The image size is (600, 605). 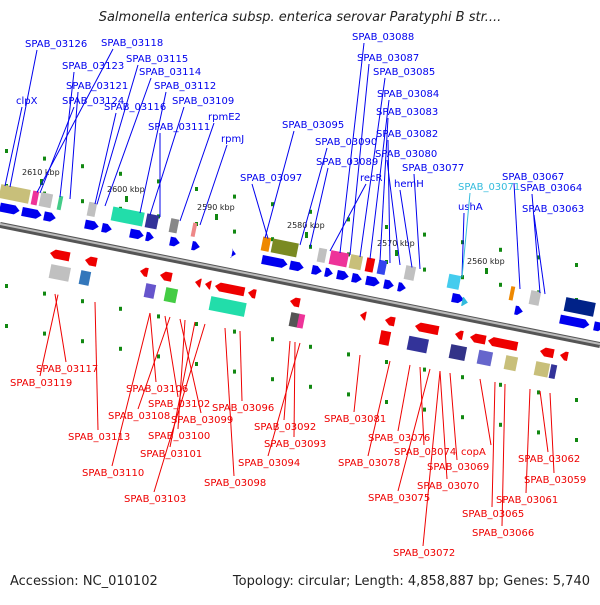 What do you see at coordinates (407, 134) in the screenshot?
I see `forward-gene-label: SPAB_03082` at bounding box center [407, 134].